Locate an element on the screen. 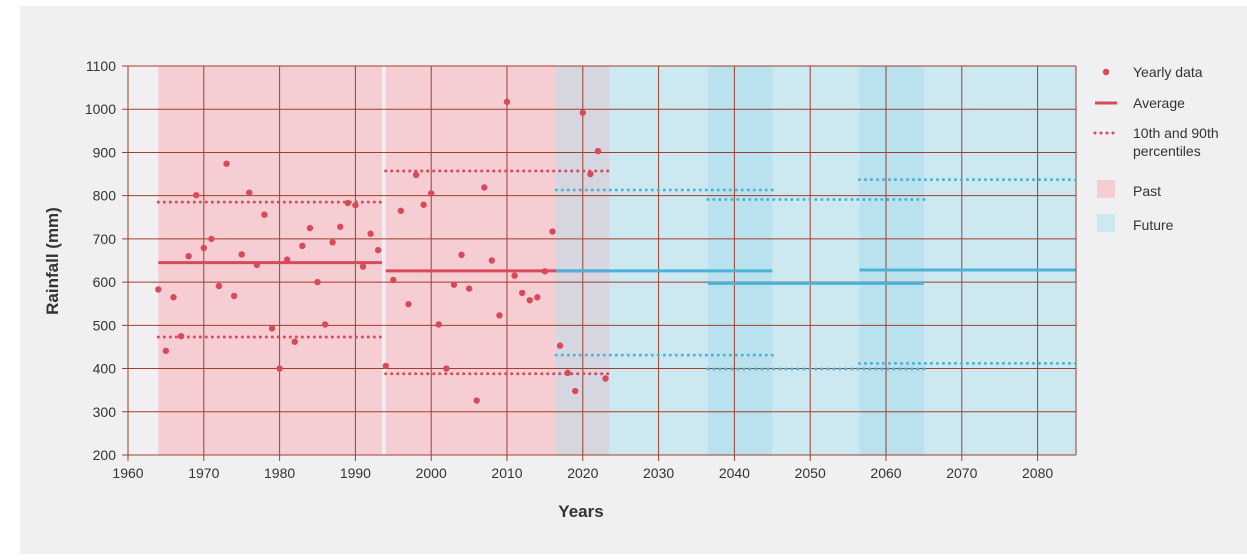 Image resolution: width=1247 pixels, height=560 pixels. average-lines is located at coordinates (617, 273).